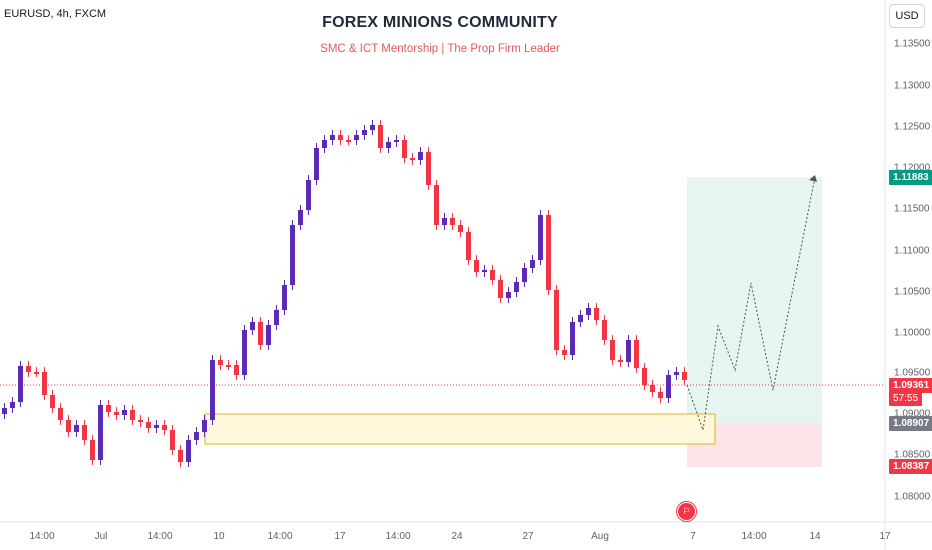 The image size is (932, 550). Describe the element at coordinates (910, 385) in the screenshot. I see `current-price-tag: 1.09361` at that location.